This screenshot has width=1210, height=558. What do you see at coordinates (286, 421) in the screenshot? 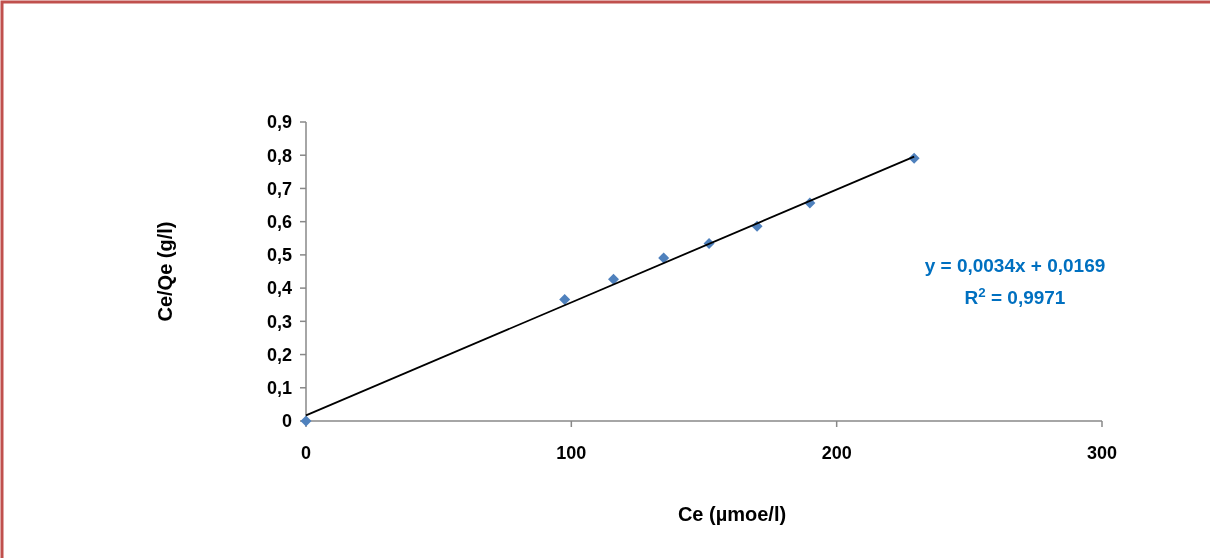
I see `y-tick-label: 0` at bounding box center [286, 421].